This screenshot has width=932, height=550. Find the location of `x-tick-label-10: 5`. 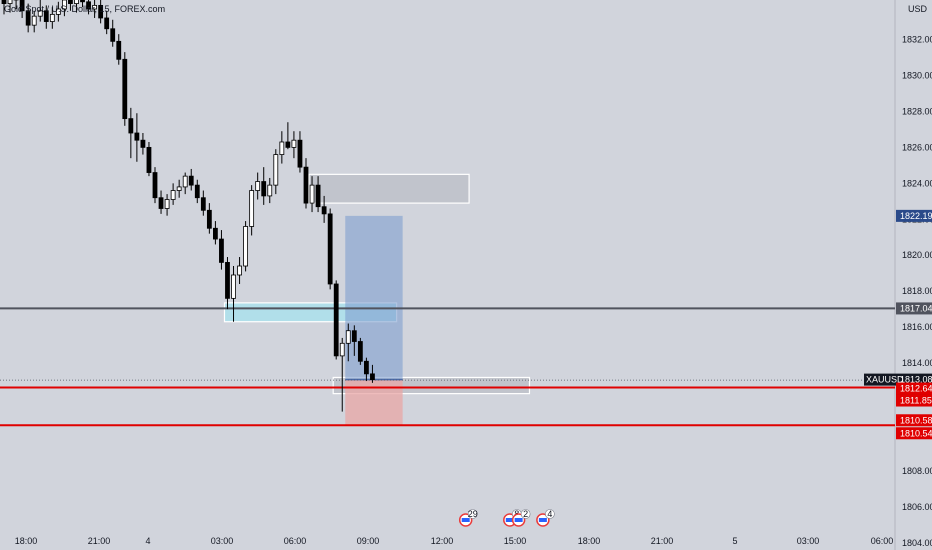

x-tick-label-10: 5 is located at coordinates (734, 541).